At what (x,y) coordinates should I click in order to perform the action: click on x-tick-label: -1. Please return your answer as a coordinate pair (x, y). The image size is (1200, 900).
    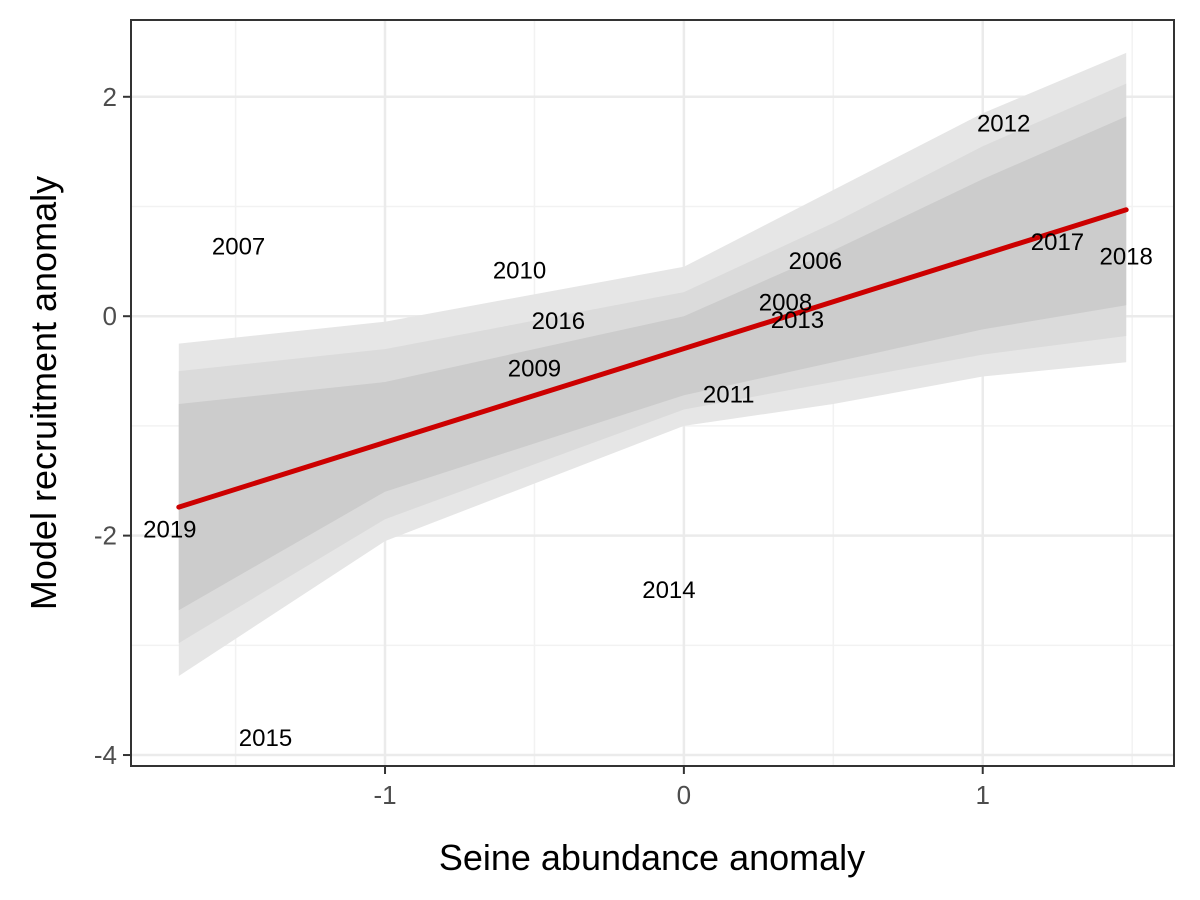
    Looking at the image, I should click on (384, 795).